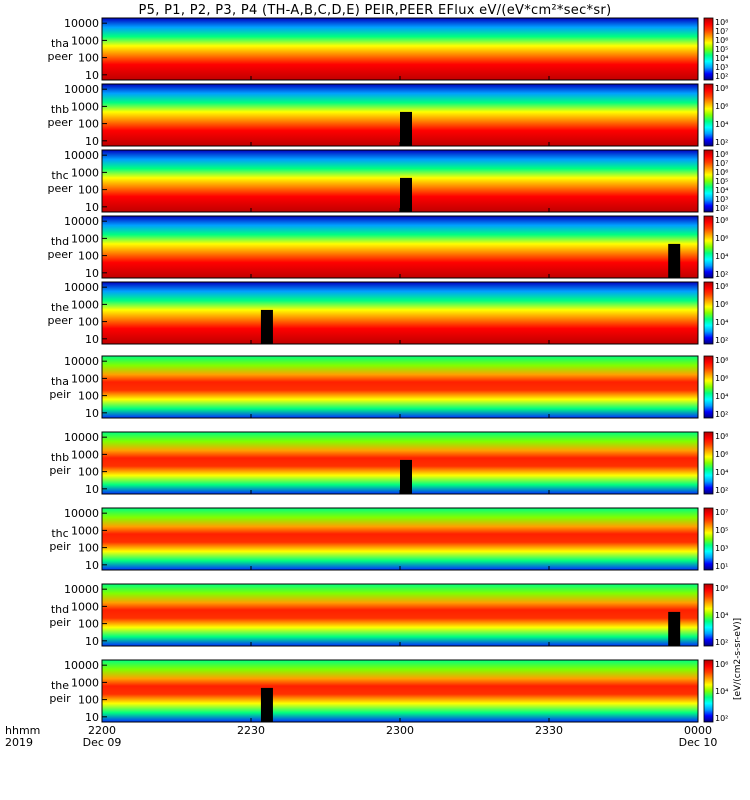  I want to click on spectrogram-the-peir, so click(400, 691).